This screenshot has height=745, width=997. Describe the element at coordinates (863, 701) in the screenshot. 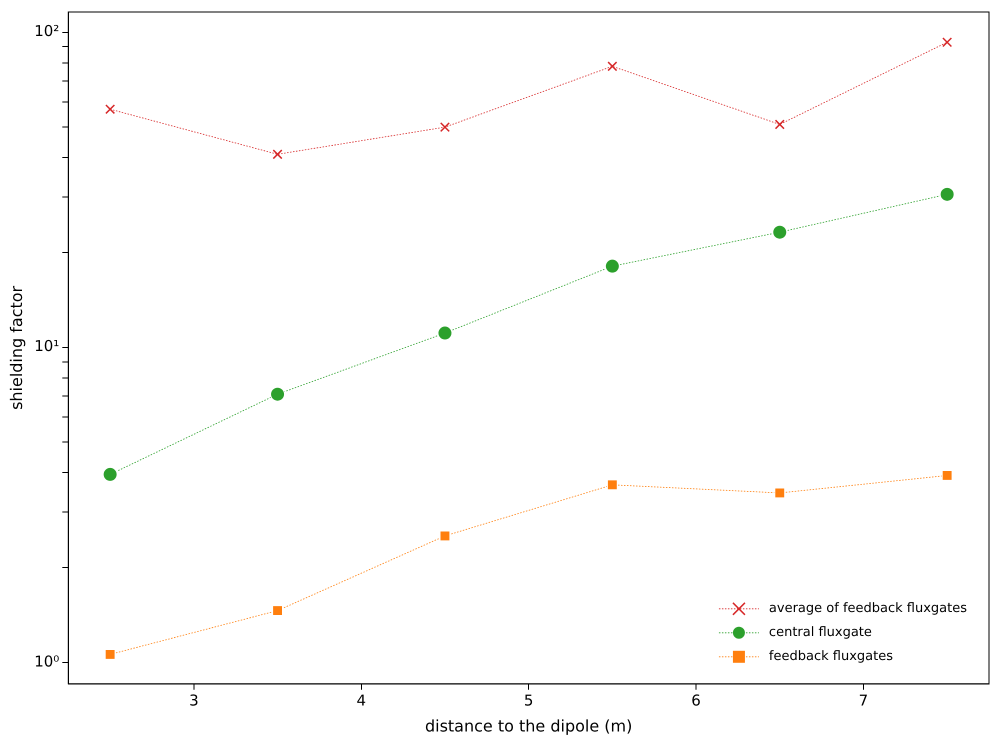

I see `x-tick-label: 7` at that location.